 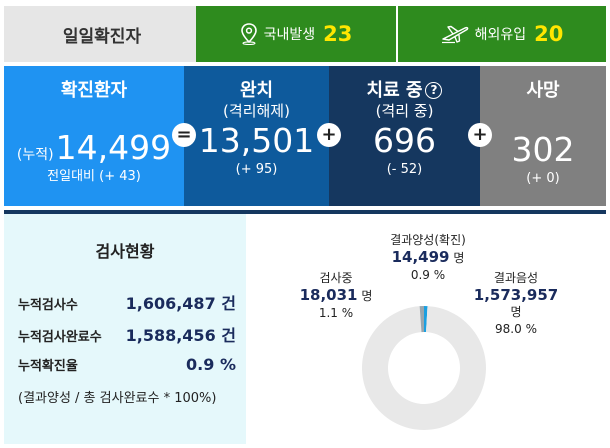 I want to click on testing-unit: 명, so click(x=367, y=296).